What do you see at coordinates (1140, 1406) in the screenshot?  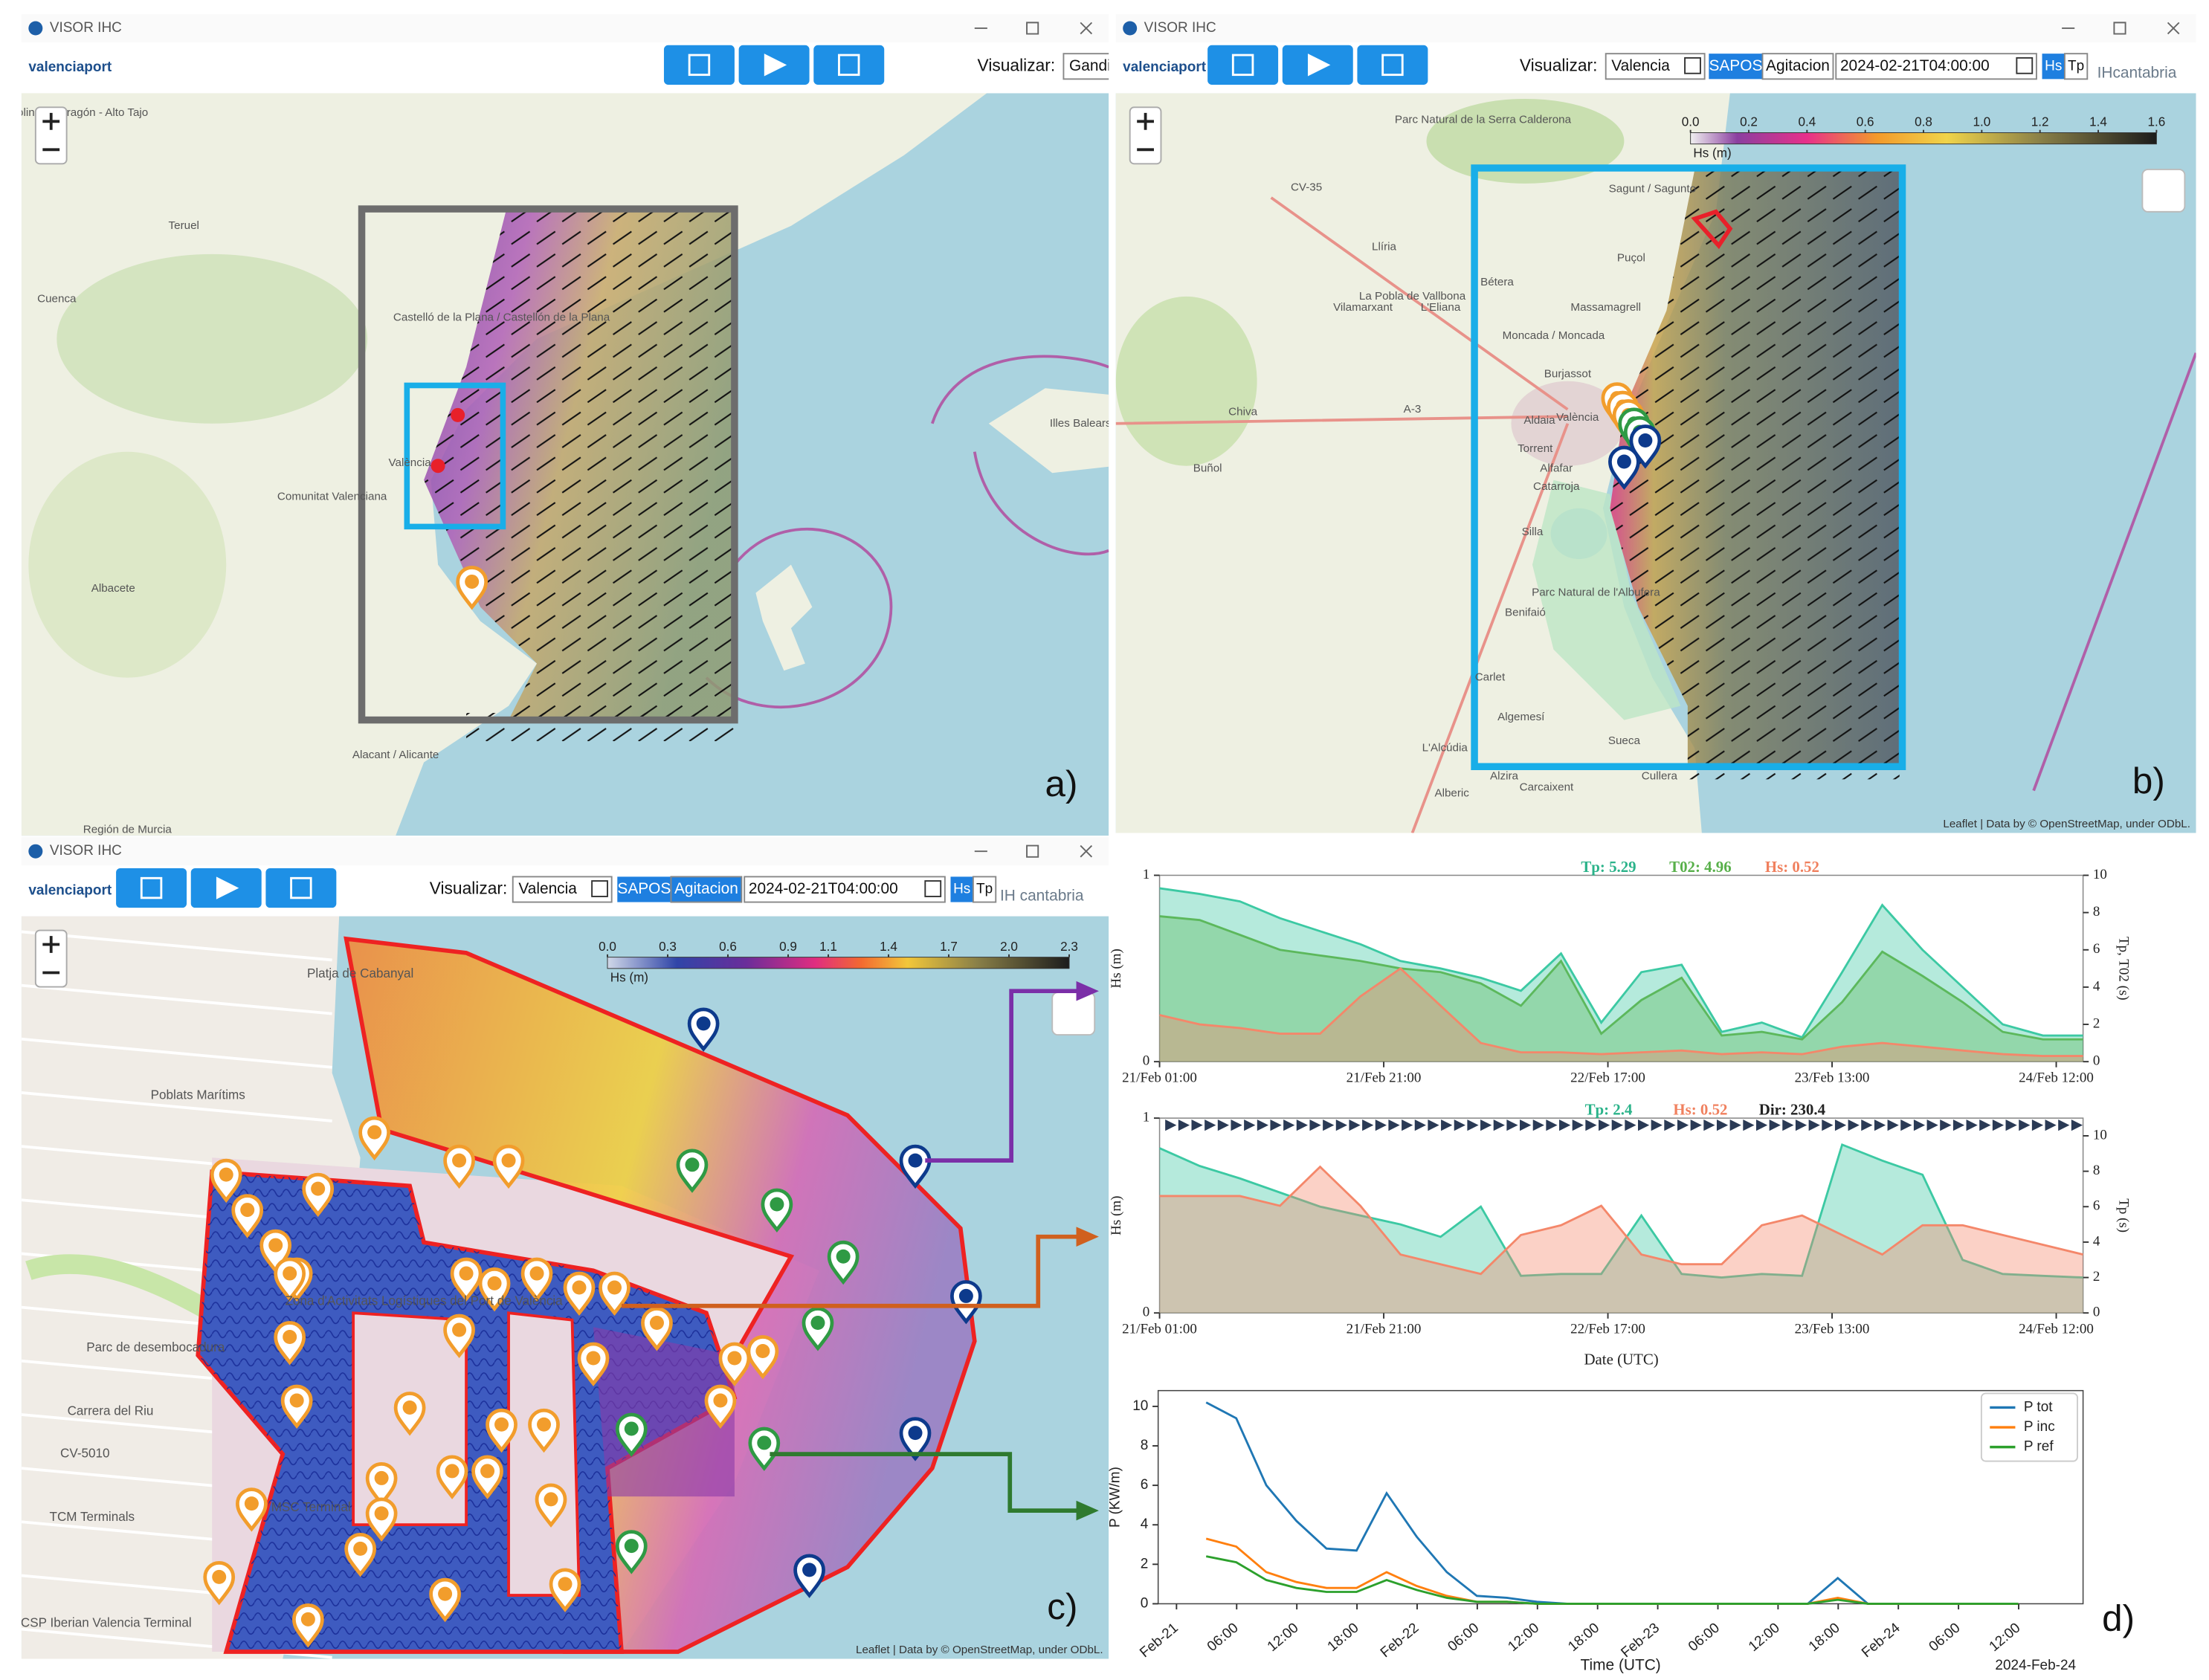 I see `y-tick-label: 10` at bounding box center [1140, 1406].